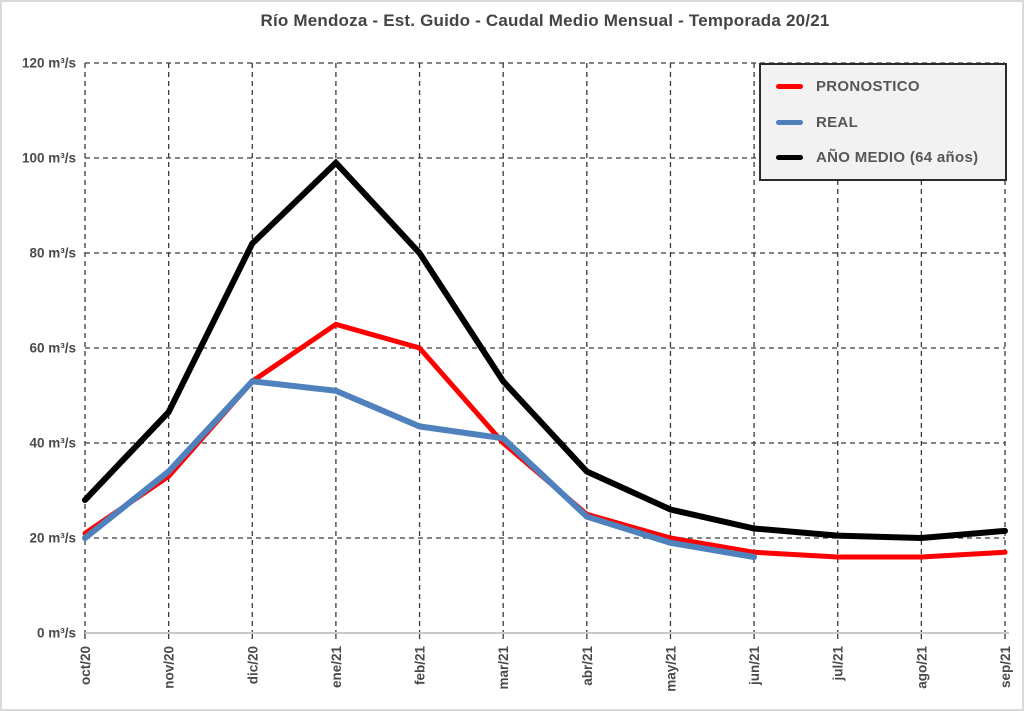  What do you see at coordinates (868, 86) in the screenshot?
I see `legend-label-pronostico: PRONOSTICO` at bounding box center [868, 86].